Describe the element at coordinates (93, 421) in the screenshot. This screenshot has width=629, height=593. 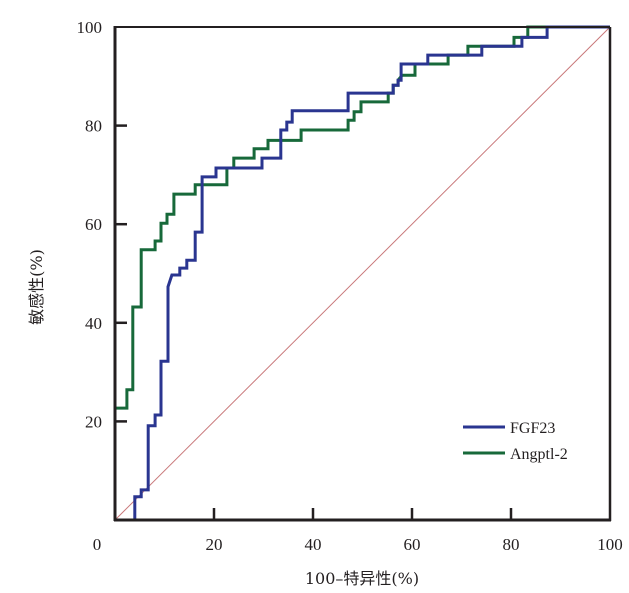
I see `y-tick-label: 20` at that location.